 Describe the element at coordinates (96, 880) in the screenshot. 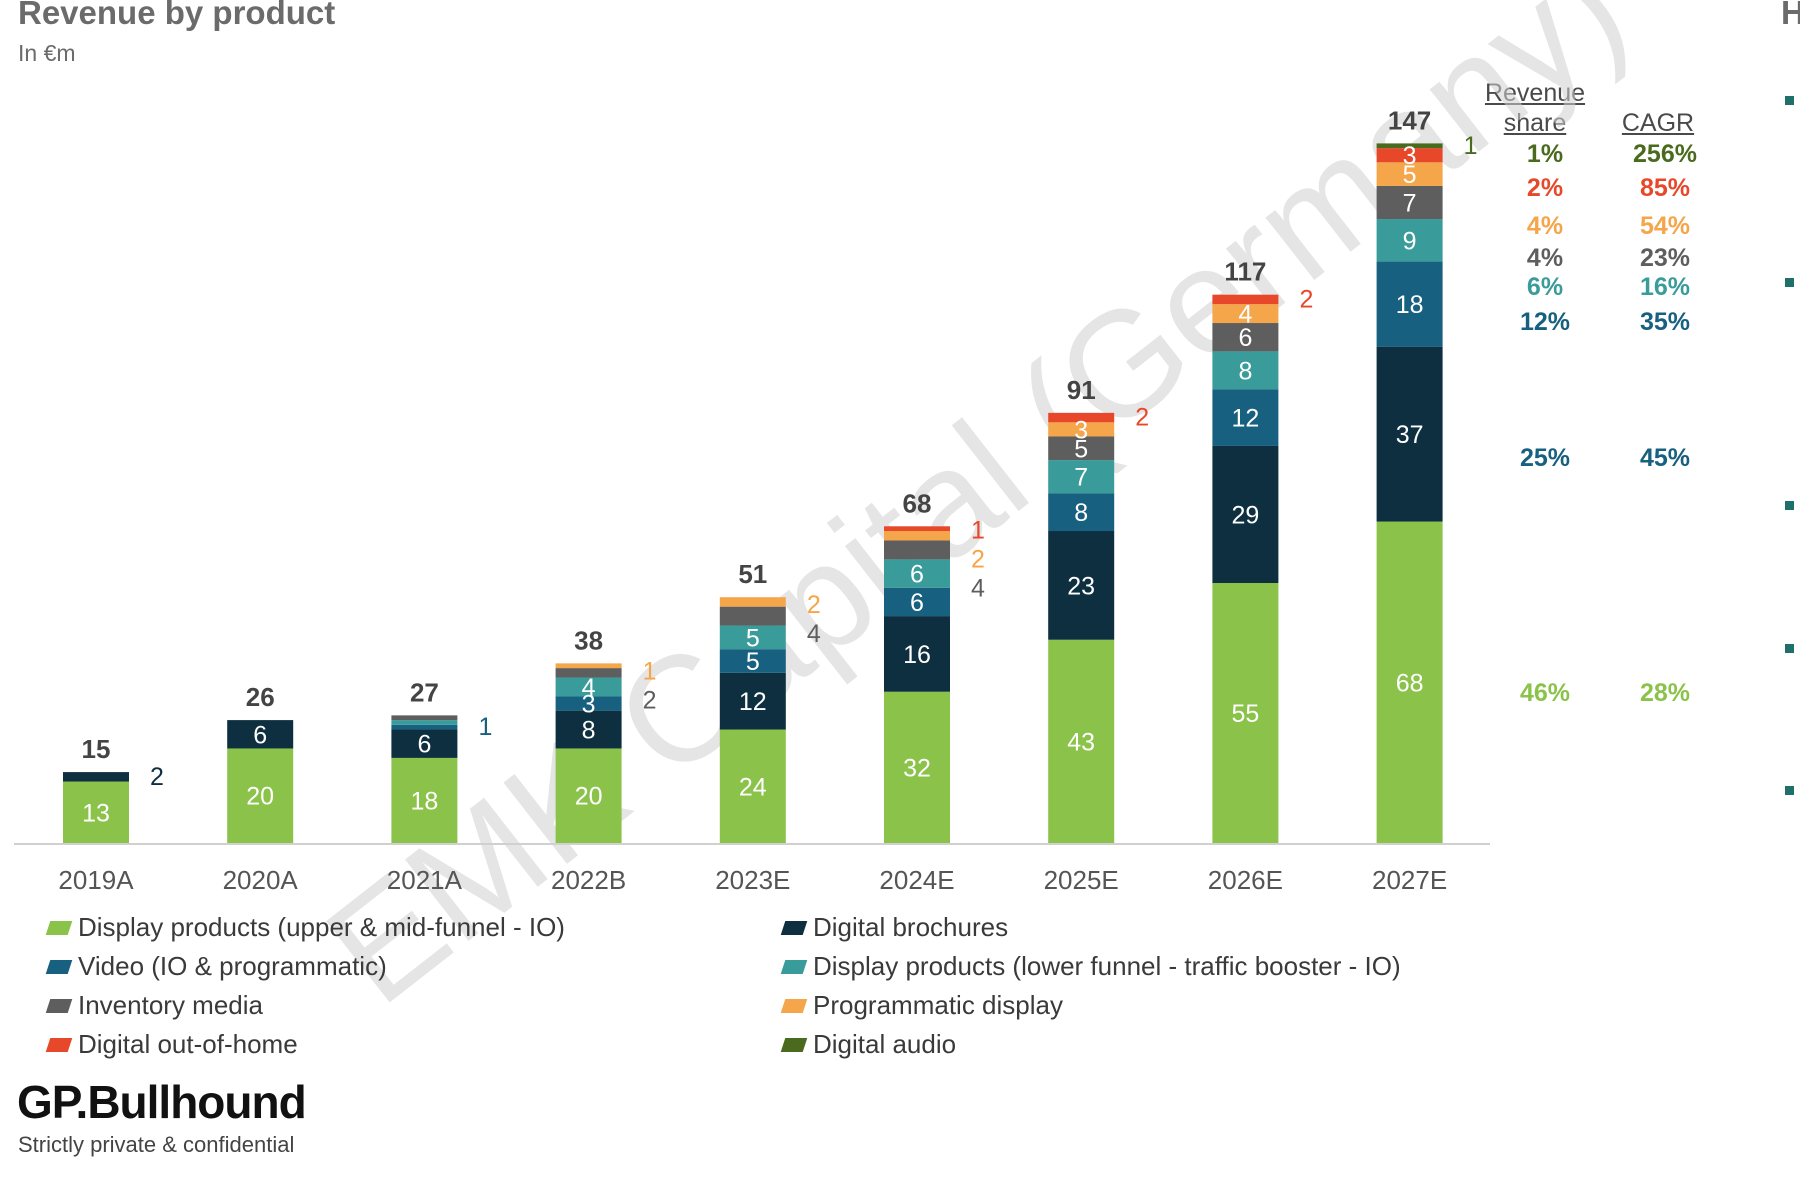

I see `x-tick-label: 2019A` at that location.